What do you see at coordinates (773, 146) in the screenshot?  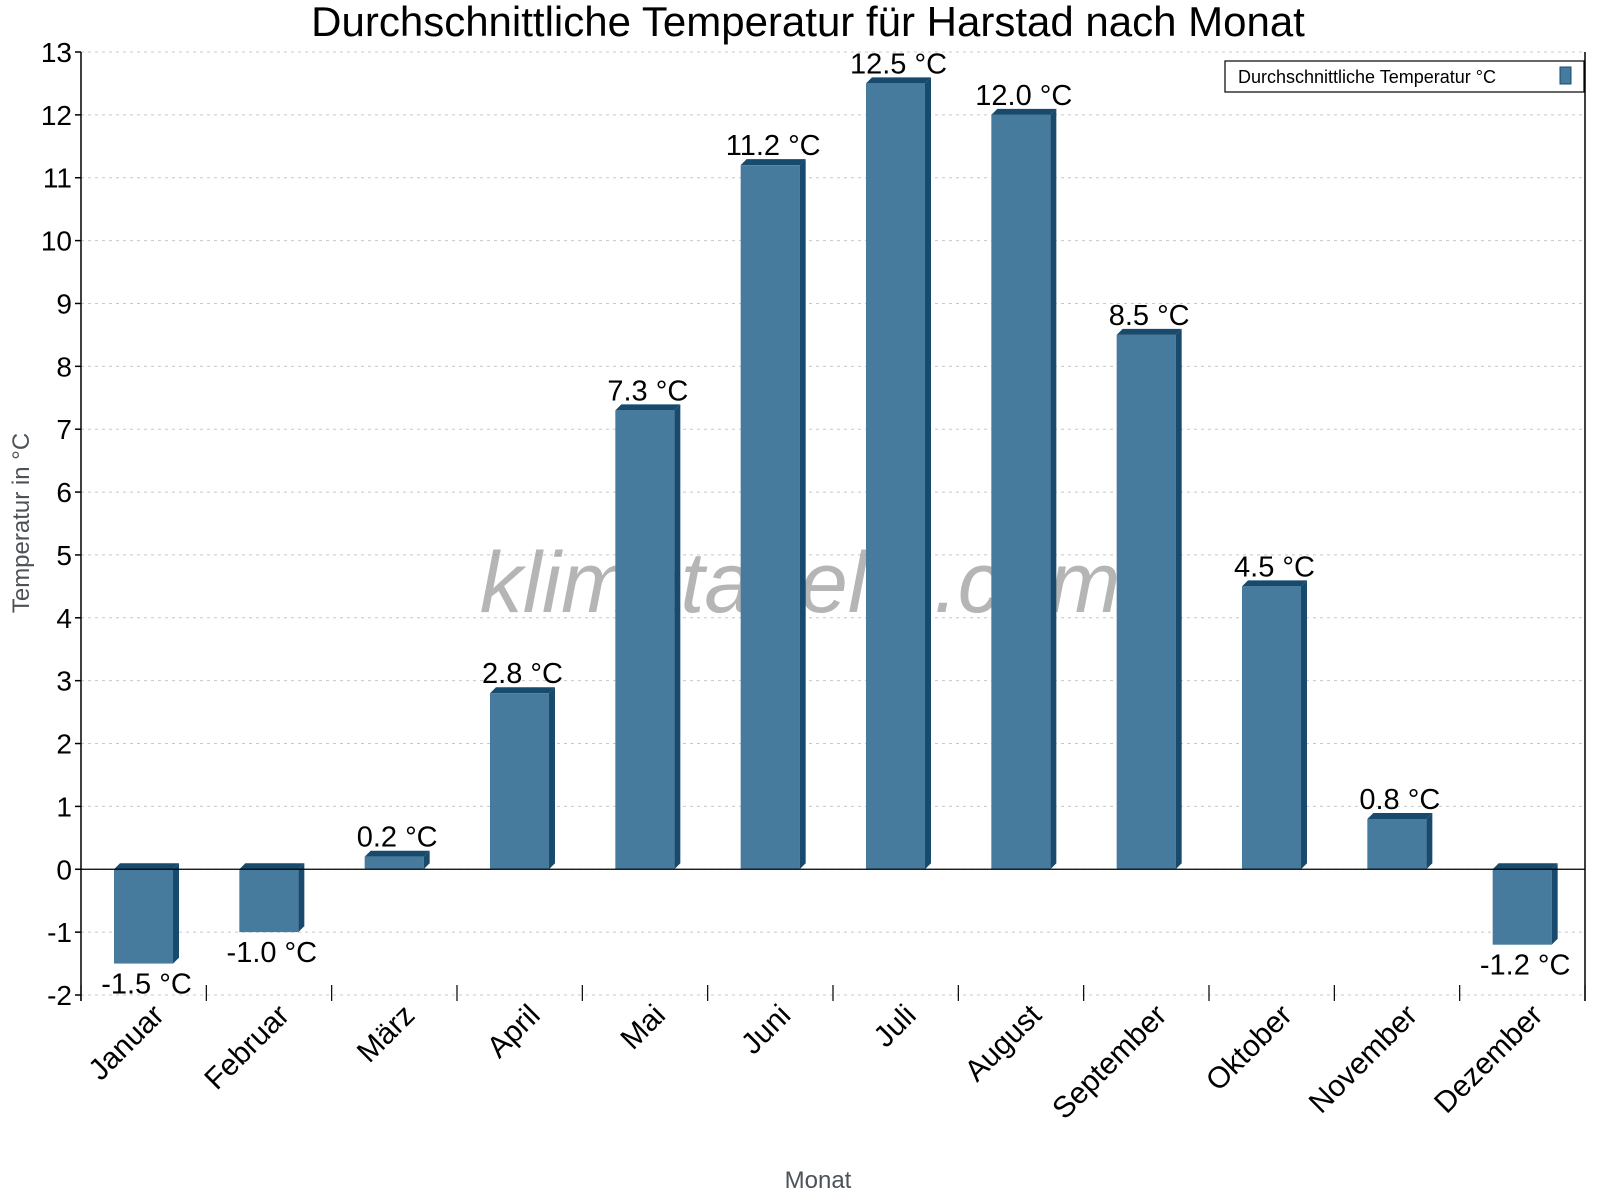 I see `data-label: 11.2 °C` at bounding box center [773, 146].